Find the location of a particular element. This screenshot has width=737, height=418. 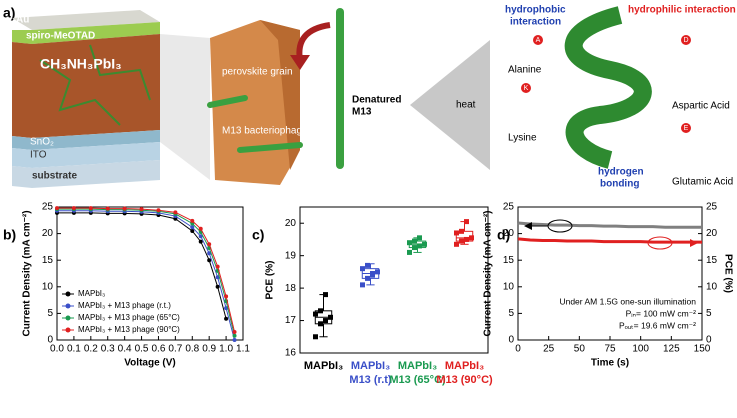

y2-tick-label: 0 is located at coordinates (709, 340).